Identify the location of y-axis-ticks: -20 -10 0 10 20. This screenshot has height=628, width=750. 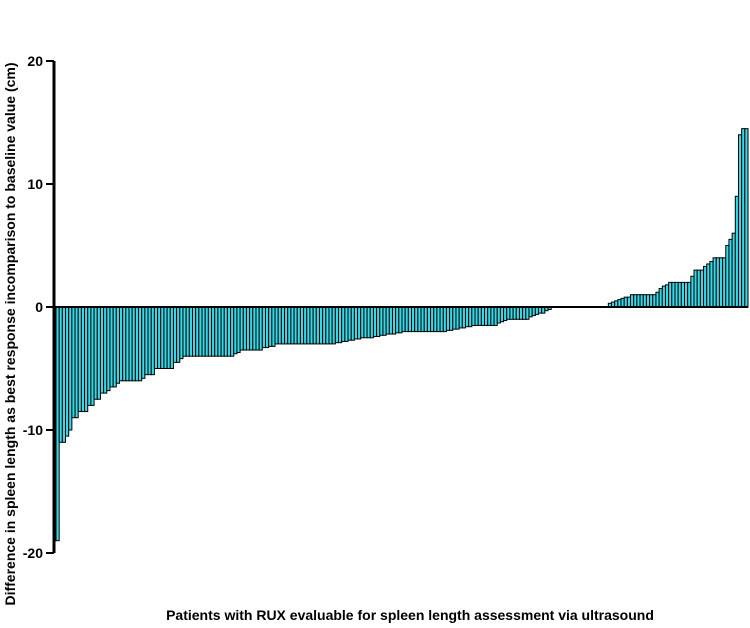
(38, 307).